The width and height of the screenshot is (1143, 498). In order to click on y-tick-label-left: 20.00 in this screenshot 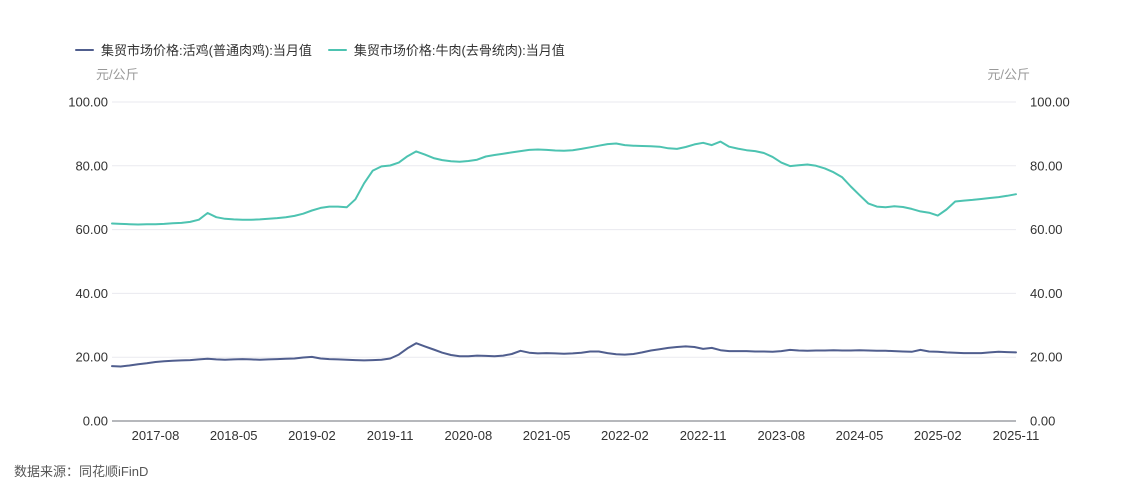, I will do `click(91, 357)`.